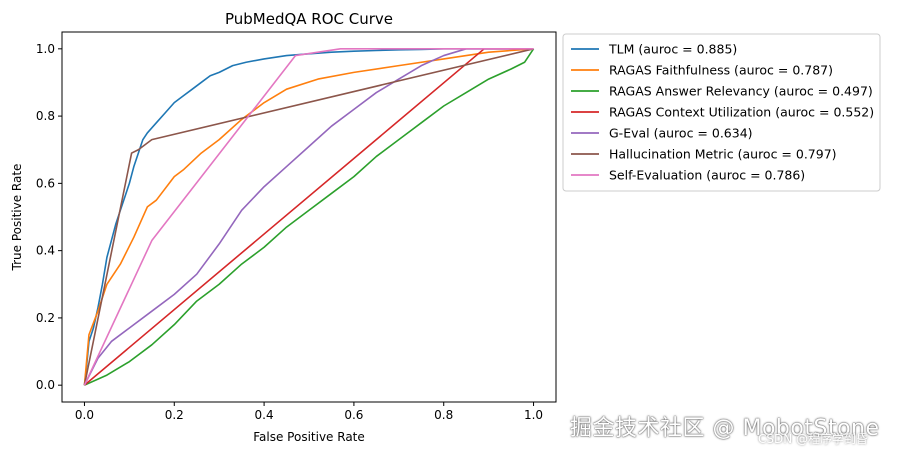 This screenshot has height=455, width=918. Describe the element at coordinates (741, 91) in the screenshot. I see `legend-label: RAGAS Answer Relevancy (auroc = 0.497)` at that location.